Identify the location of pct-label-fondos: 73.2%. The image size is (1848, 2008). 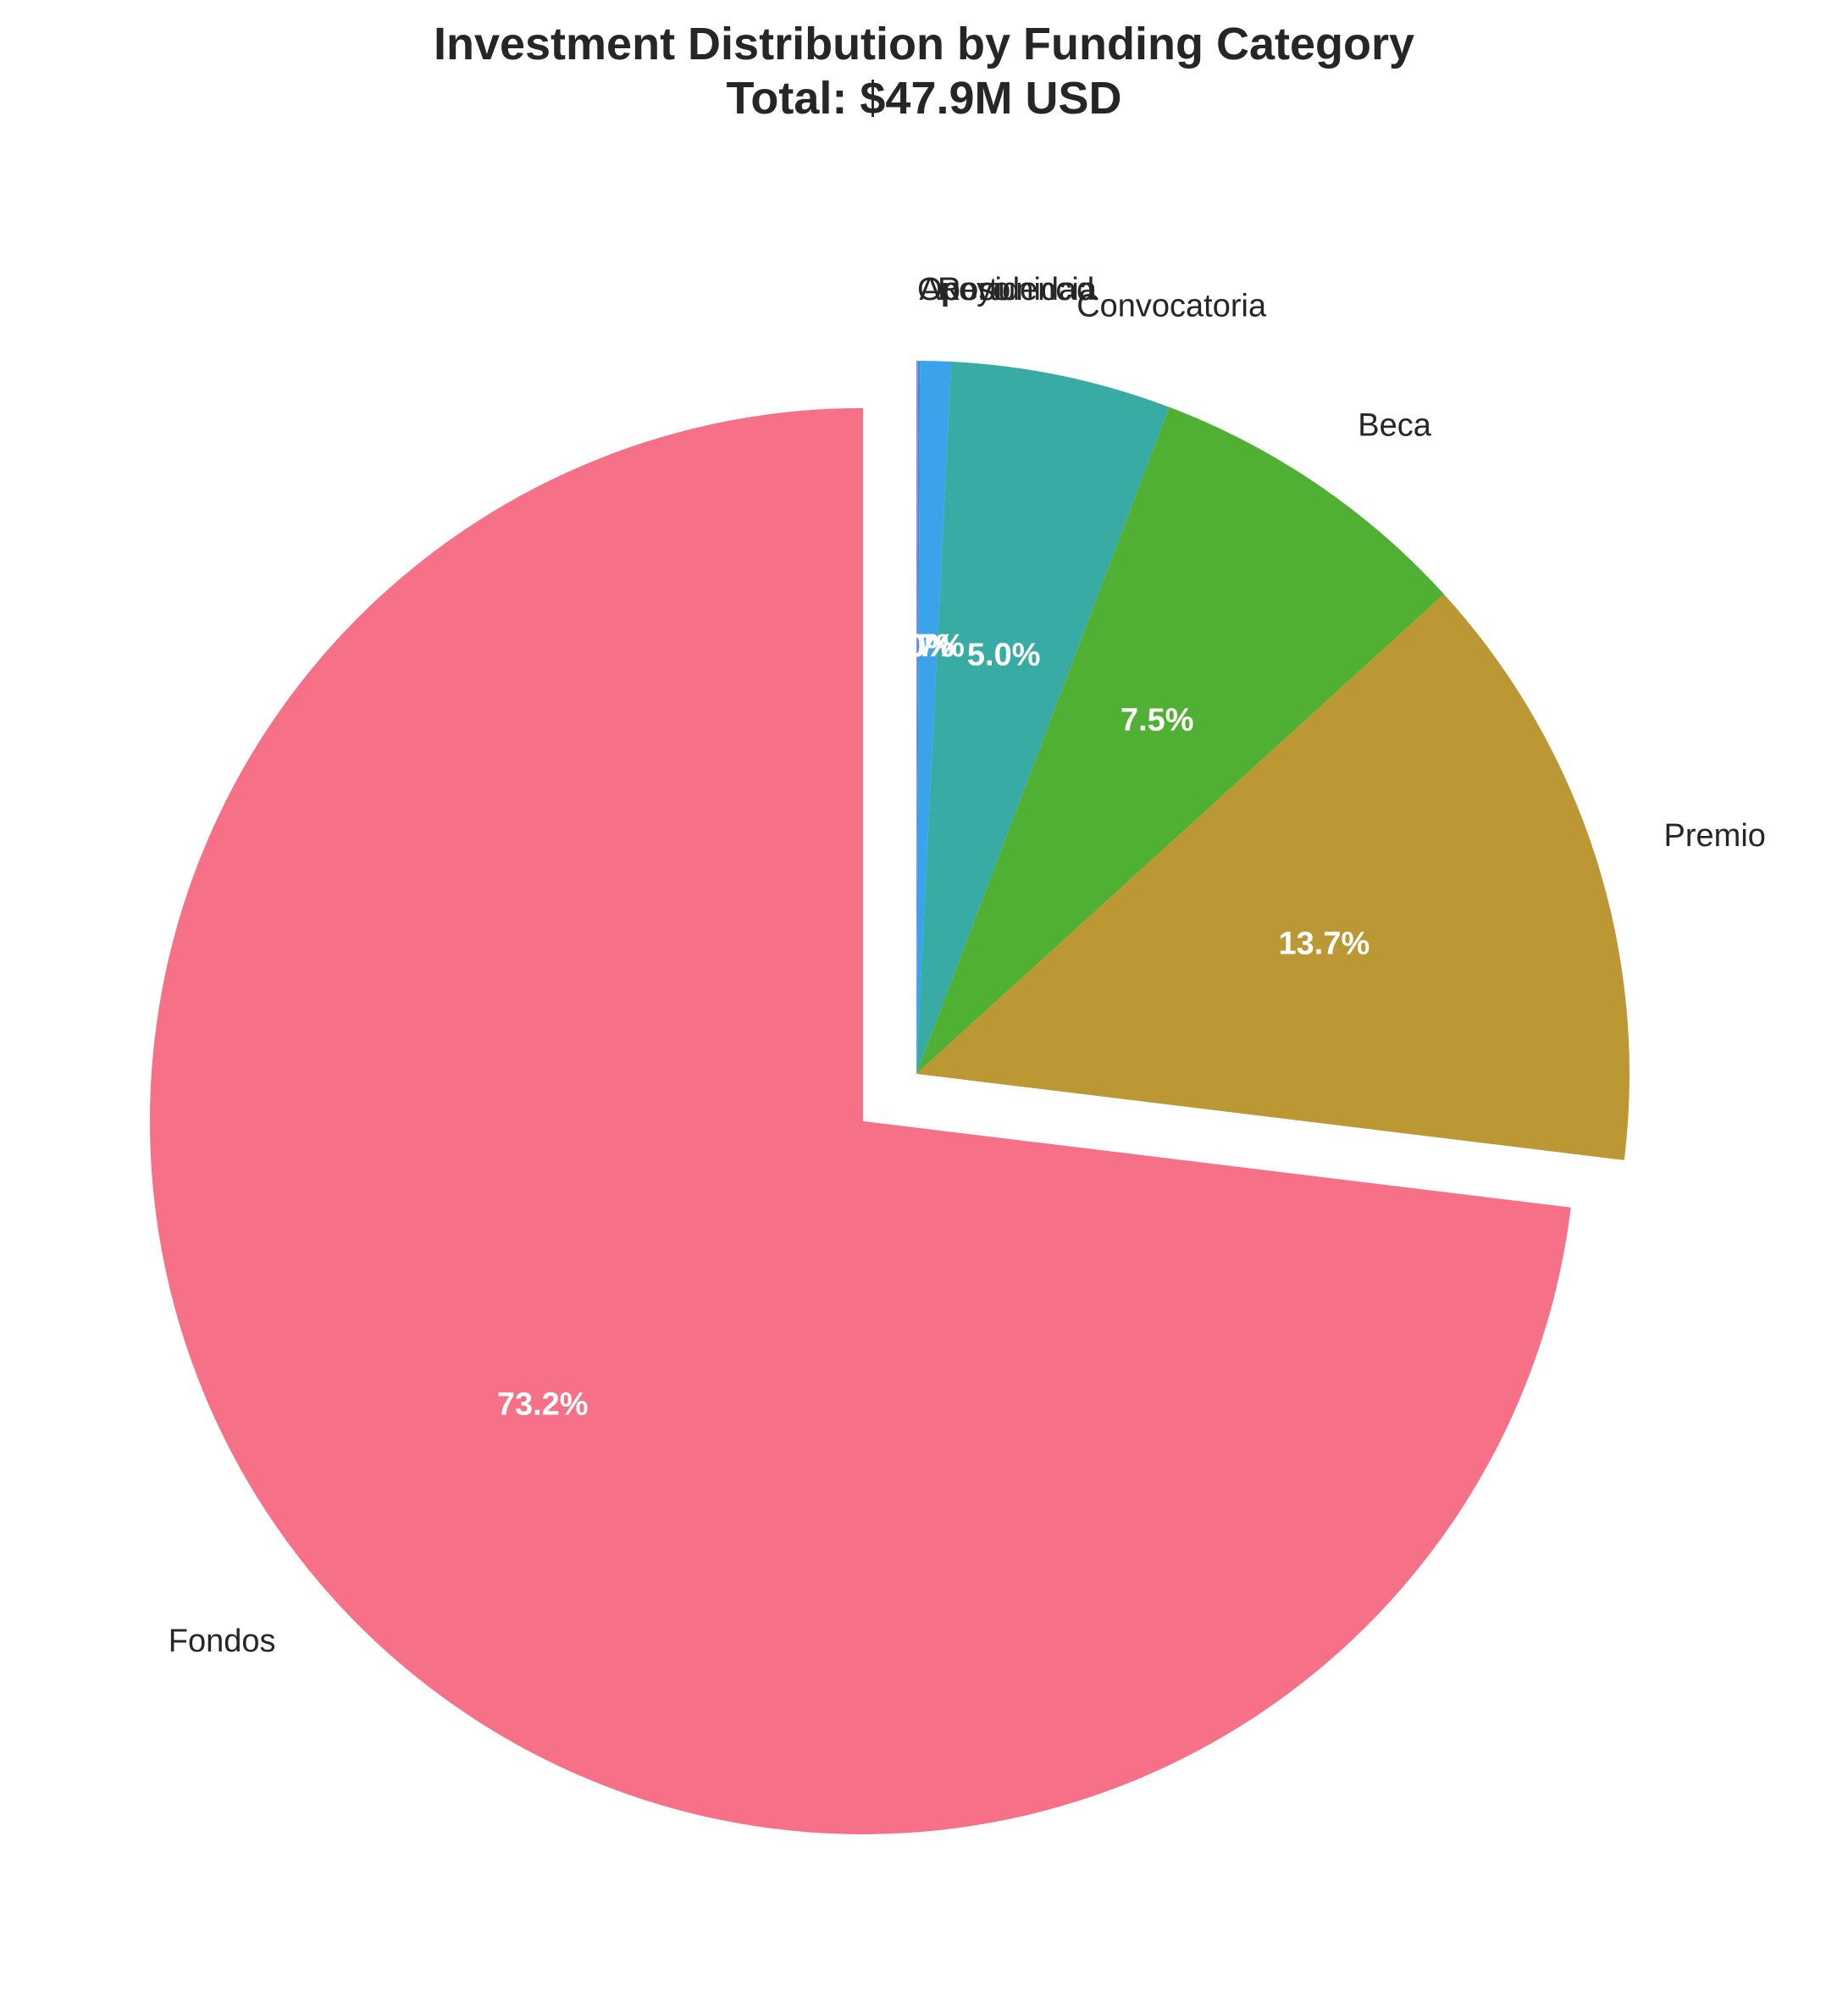
(543, 1405).